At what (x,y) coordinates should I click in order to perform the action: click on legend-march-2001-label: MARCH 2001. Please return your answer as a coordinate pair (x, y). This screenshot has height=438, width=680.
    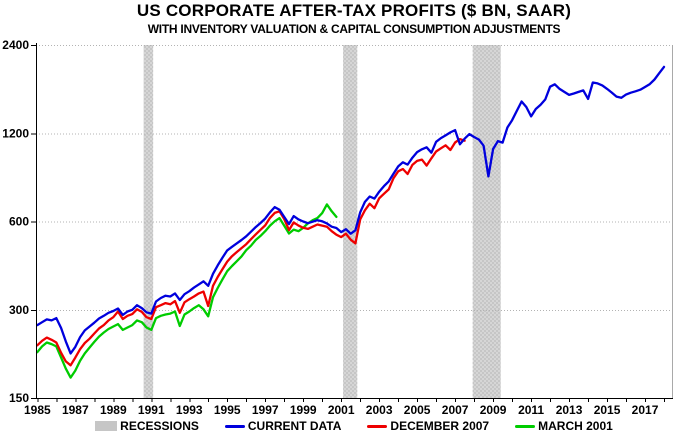
    Looking at the image, I should click on (575, 426).